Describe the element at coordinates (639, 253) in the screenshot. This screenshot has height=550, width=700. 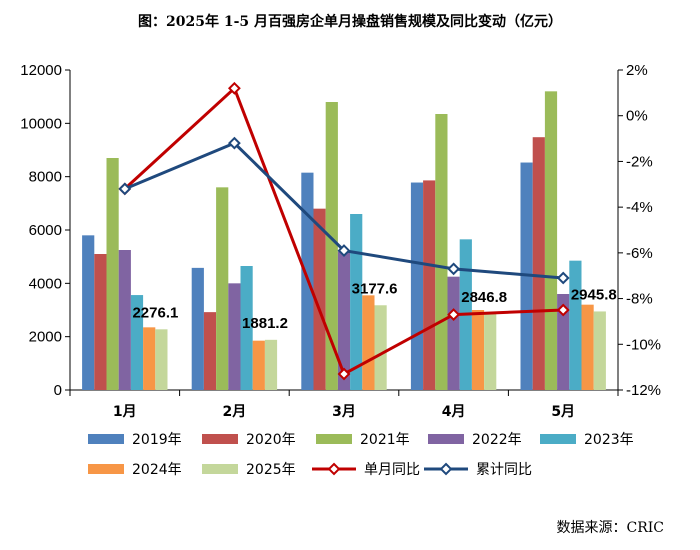
I see `right-tick-label: -6%` at that location.